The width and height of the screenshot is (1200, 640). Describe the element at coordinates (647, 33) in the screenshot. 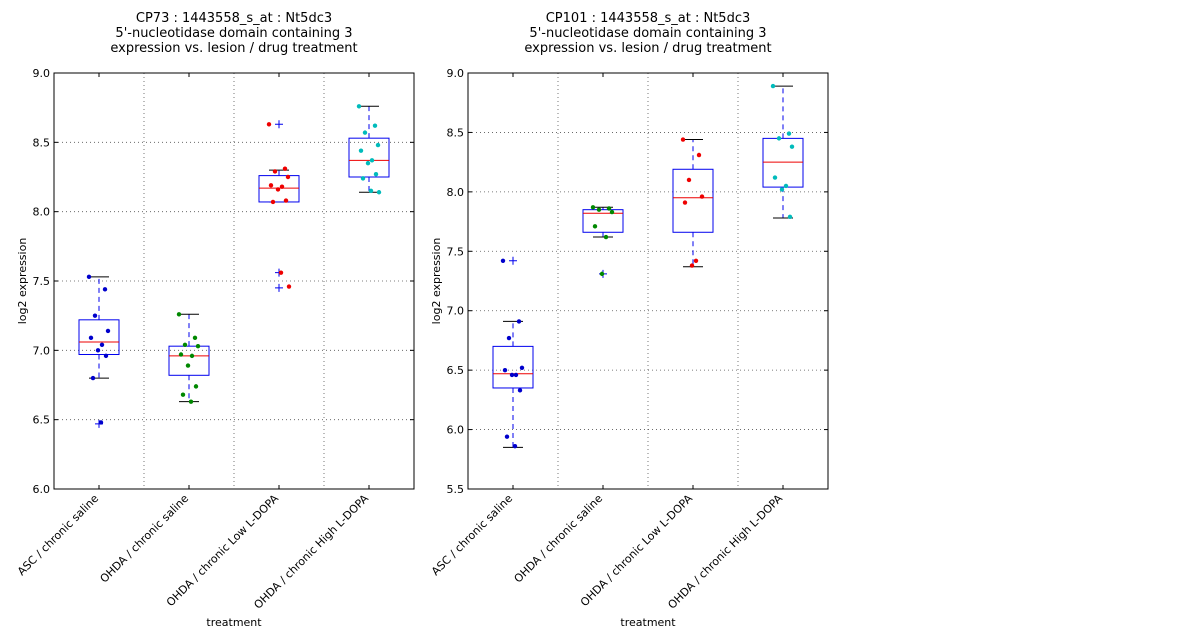

I see `chart-title-line: 5'-nucleotidase domain containing 3` at that location.